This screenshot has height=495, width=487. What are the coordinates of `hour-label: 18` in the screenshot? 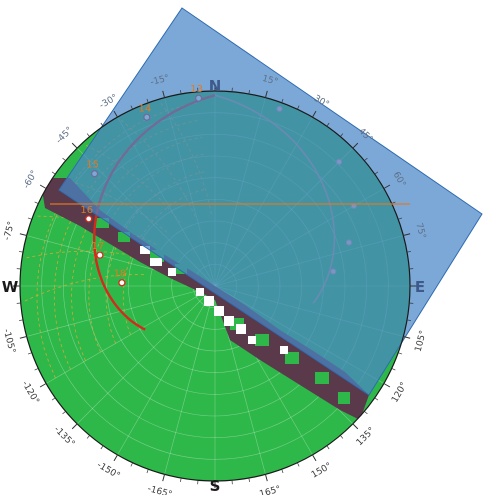 It's located at (120, 274).